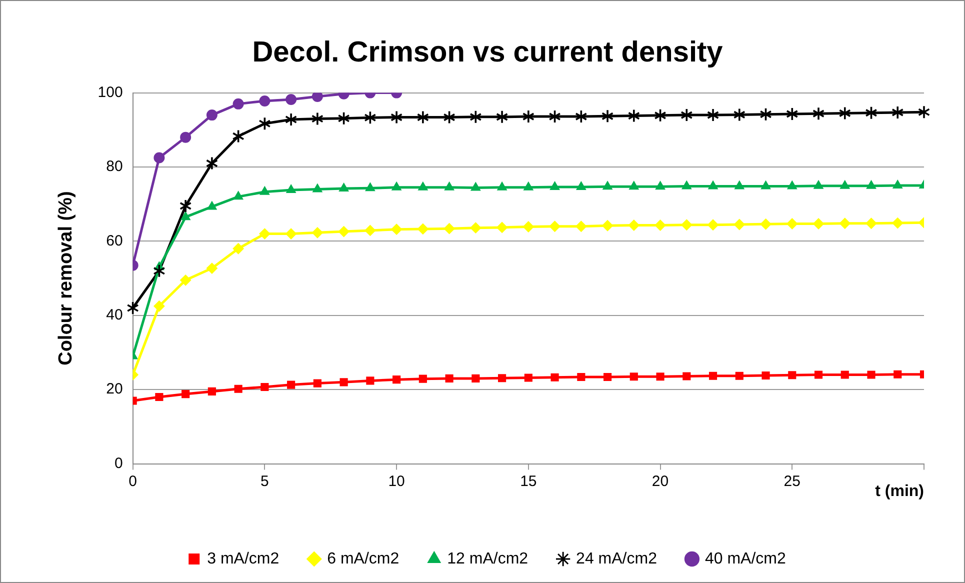 The image size is (965, 583). What do you see at coordinates (243, 559) in the screenshot?
I see `legend-label: 3 mA/cm2` at bounding box center [243, 559].